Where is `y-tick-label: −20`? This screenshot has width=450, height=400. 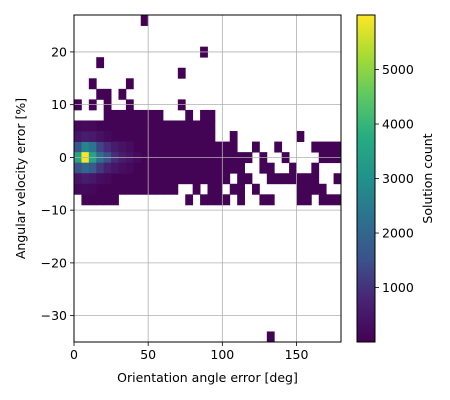
y-tick-label: −20 is located at coordinates (54, 262).